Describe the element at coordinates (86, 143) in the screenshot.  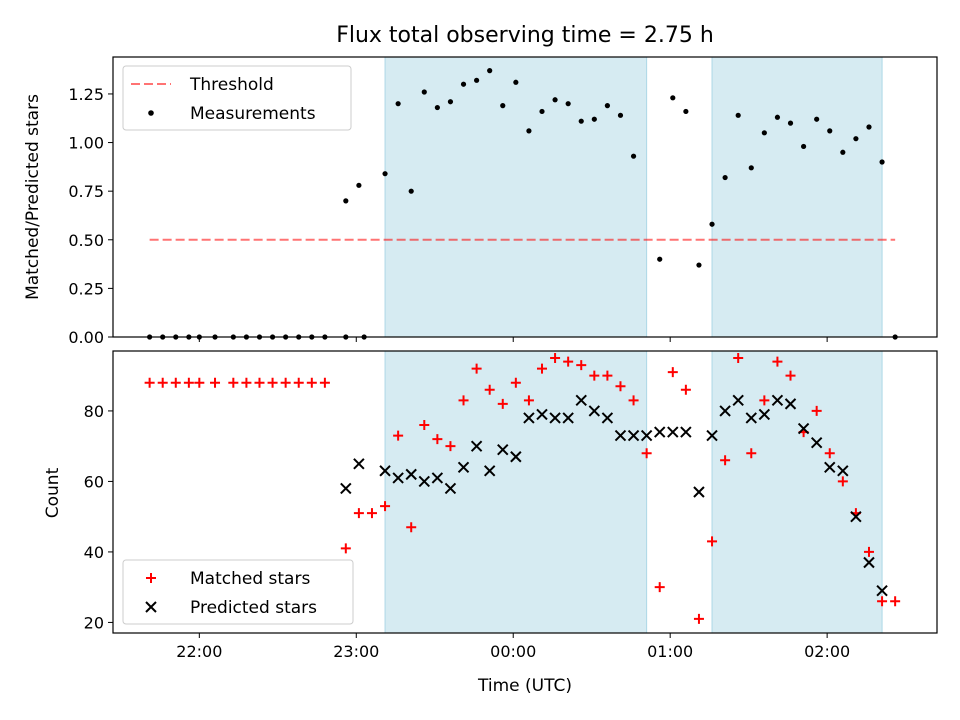
I see `y-tick-label: 1.00` at that location.